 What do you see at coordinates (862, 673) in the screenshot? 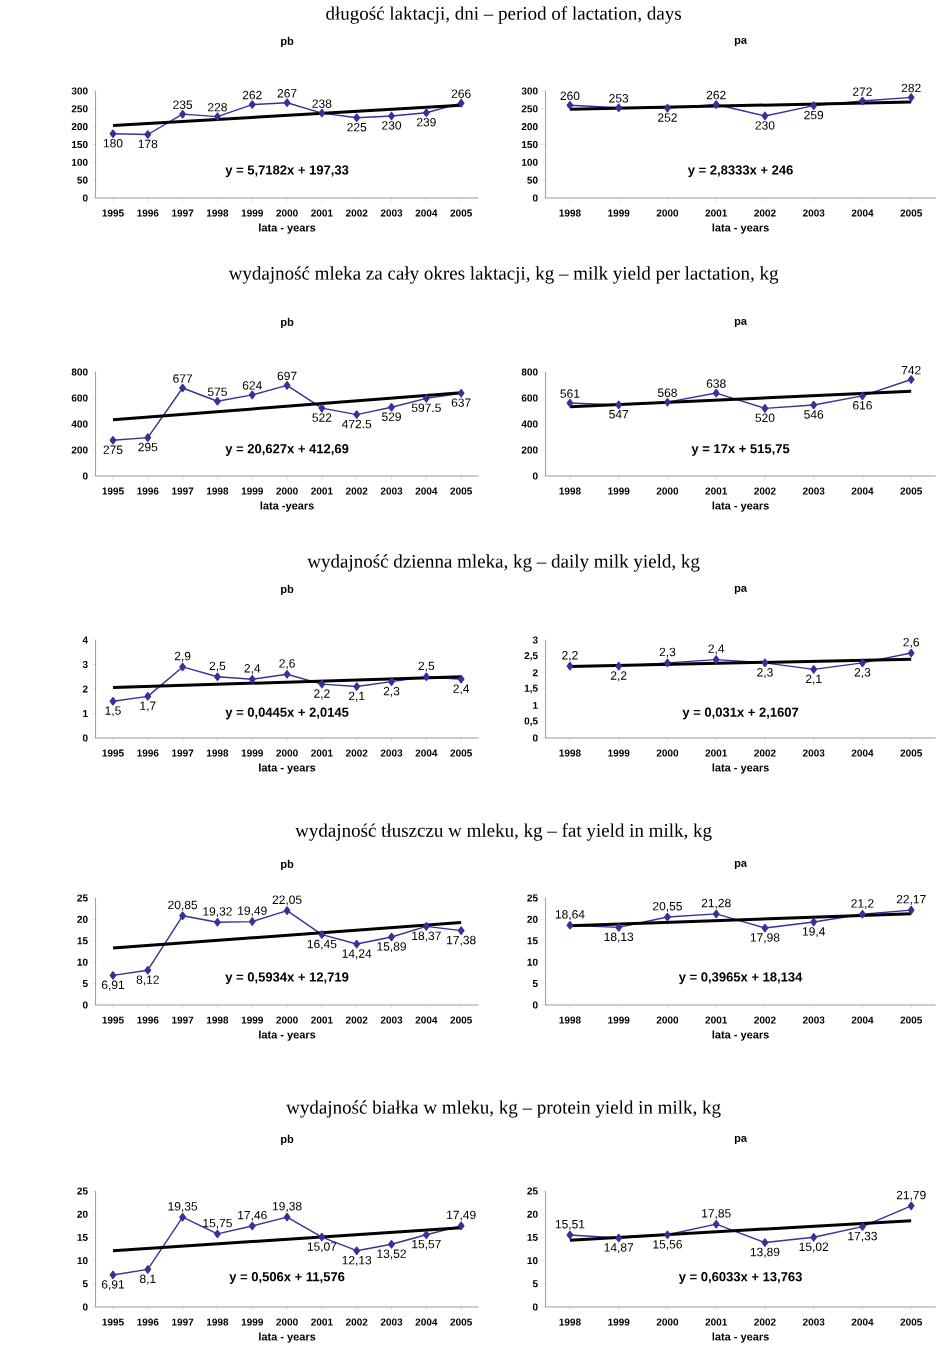
I see `data-label: 2,3` at bounding box center [862, 673].